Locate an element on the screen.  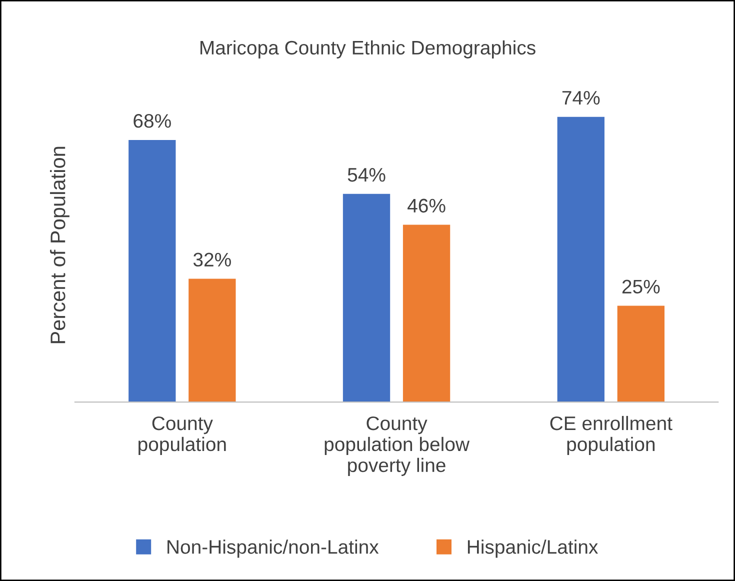
data-label: 46% is located at coordinates (427, 205).